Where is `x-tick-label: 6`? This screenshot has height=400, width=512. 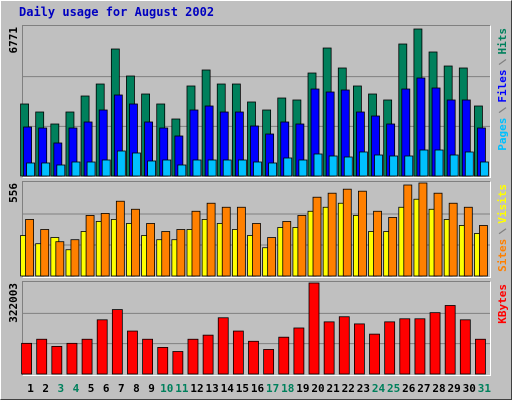 x-tick-label: 6 is located at coordinates (106, 388).